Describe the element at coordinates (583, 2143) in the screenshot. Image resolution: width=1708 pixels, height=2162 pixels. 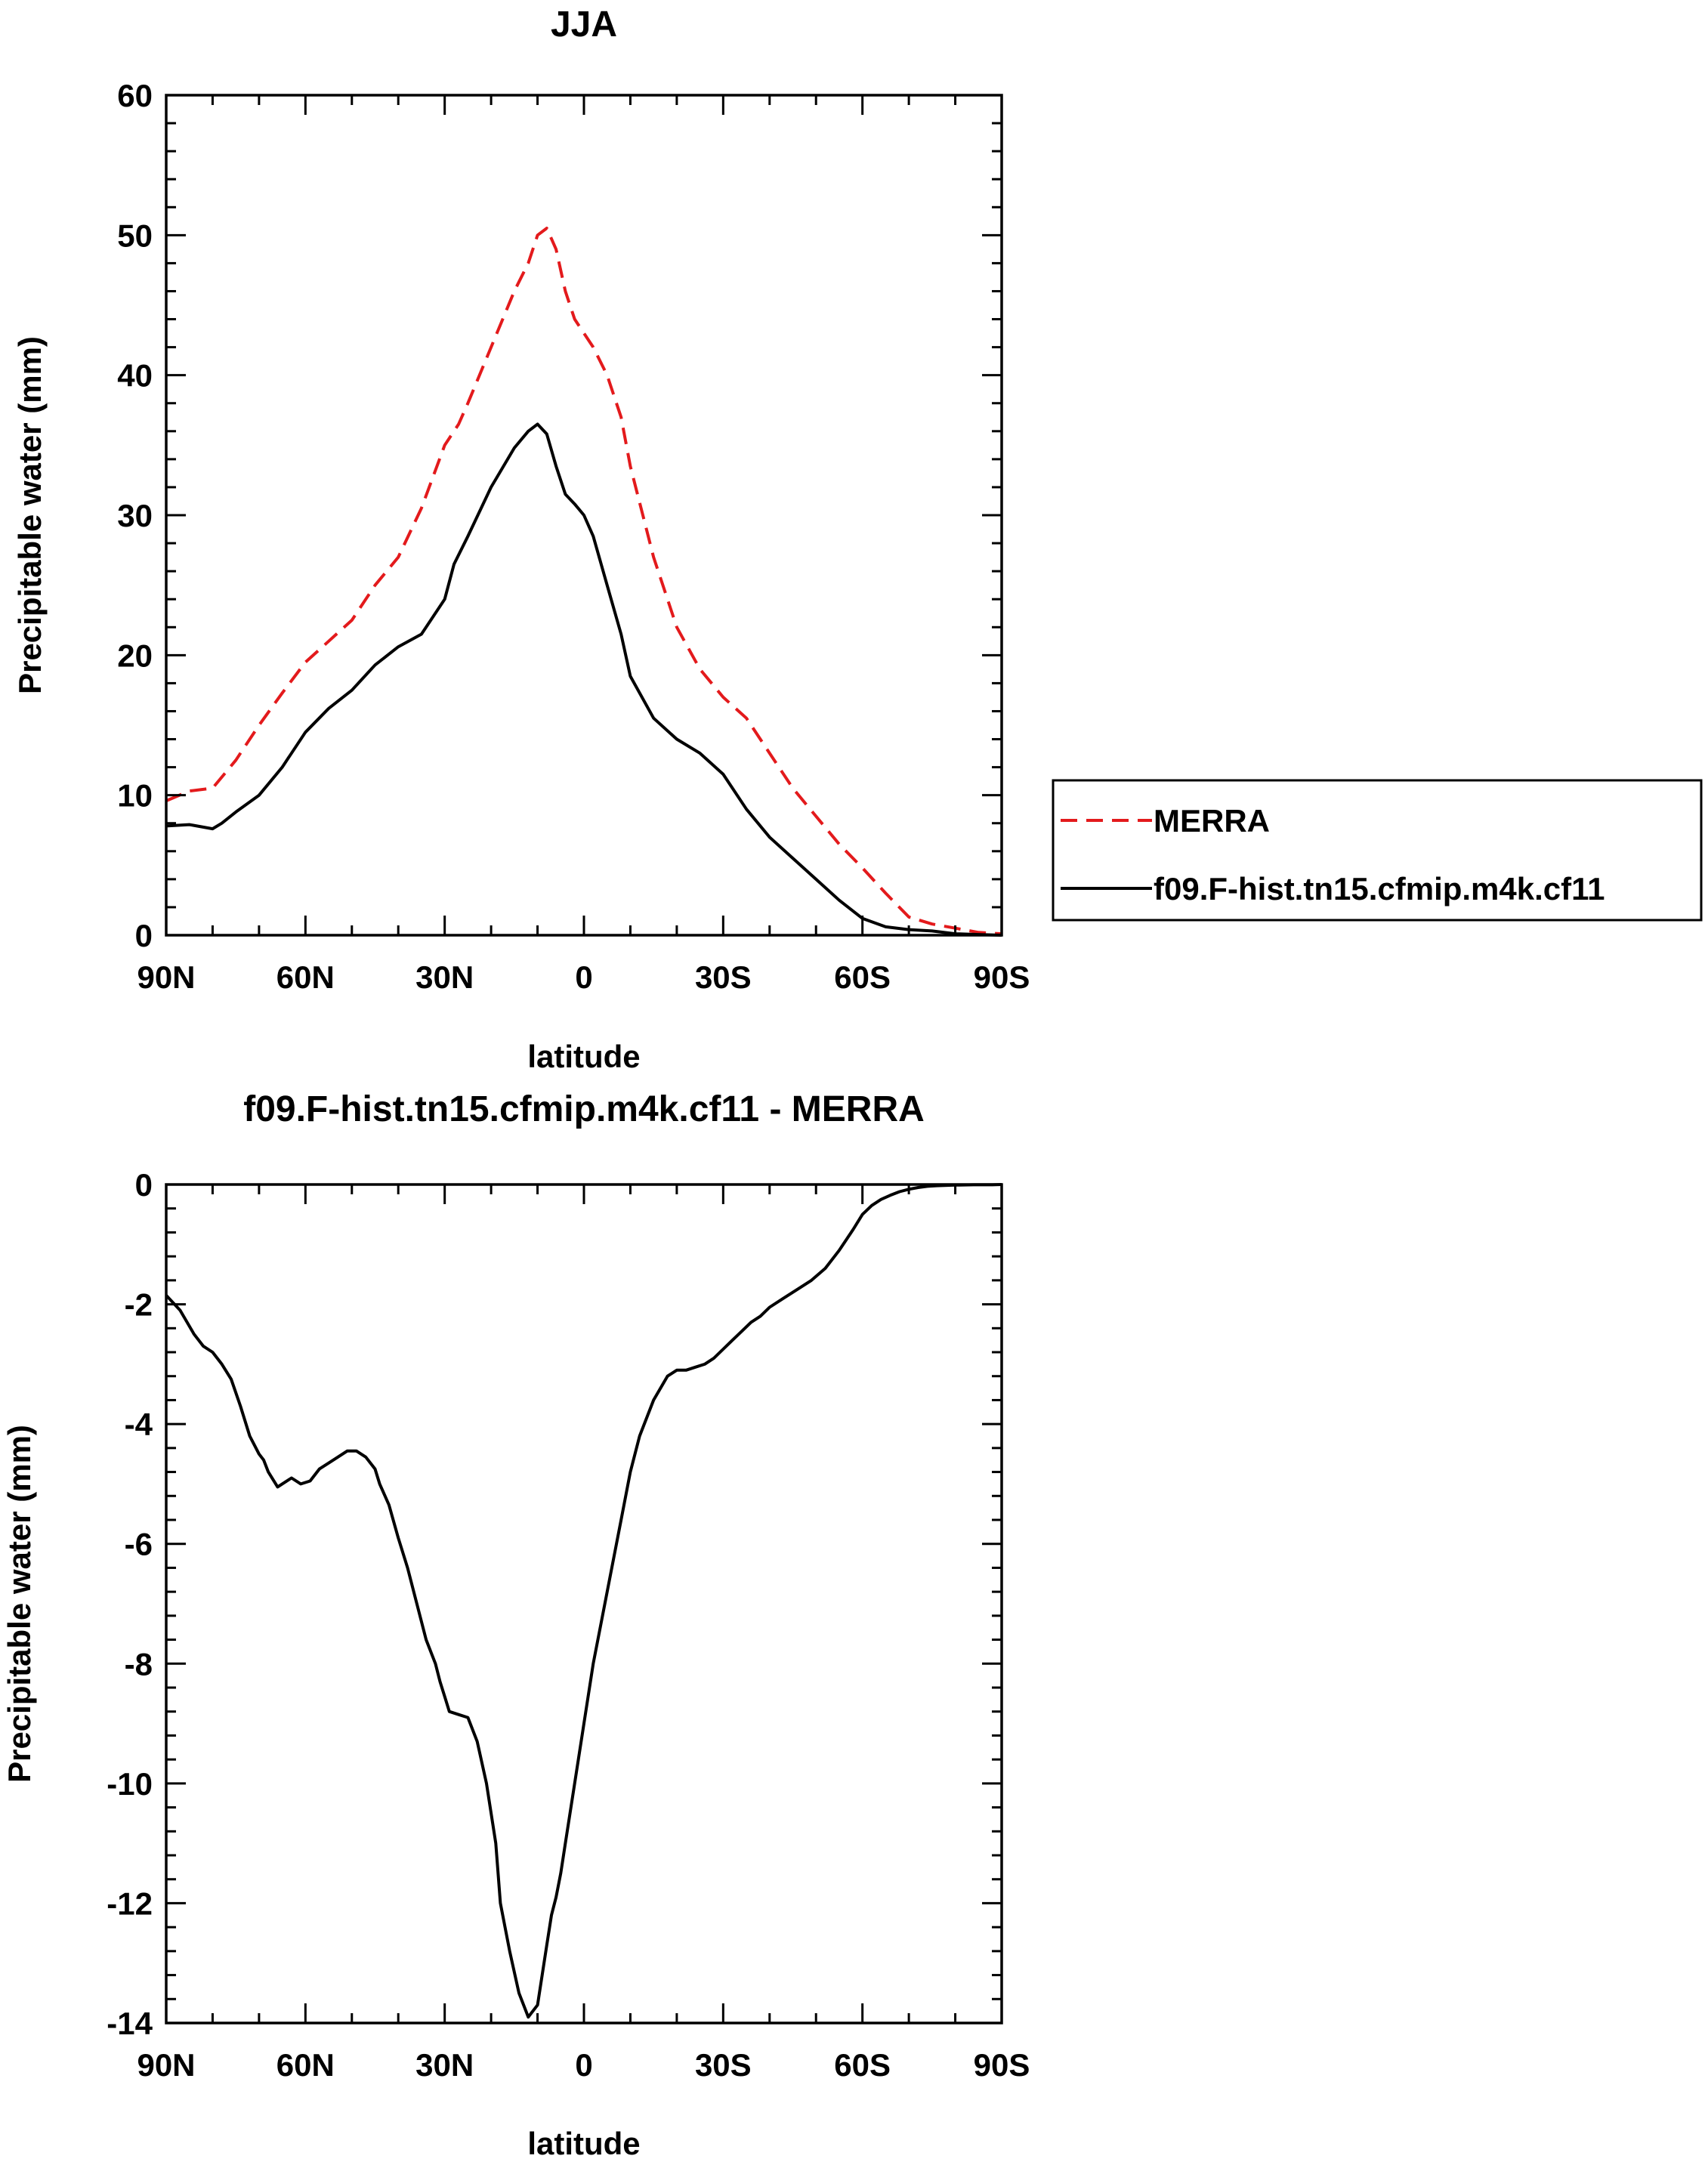
I see `bottom-chart-xlabel: latitude` at that location.